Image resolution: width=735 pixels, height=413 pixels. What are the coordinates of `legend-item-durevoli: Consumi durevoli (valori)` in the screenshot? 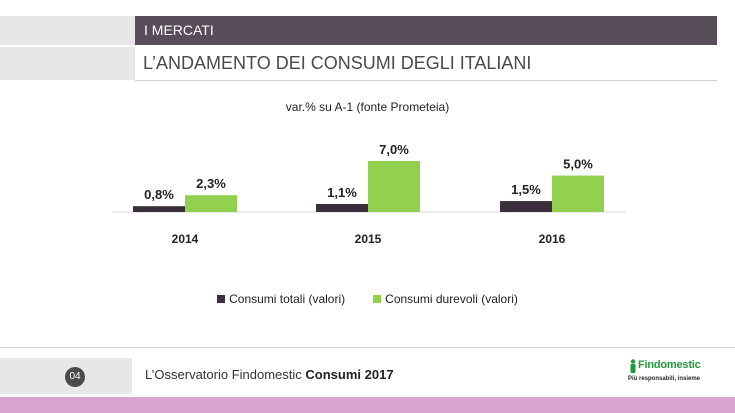 It's located at (445, 299).